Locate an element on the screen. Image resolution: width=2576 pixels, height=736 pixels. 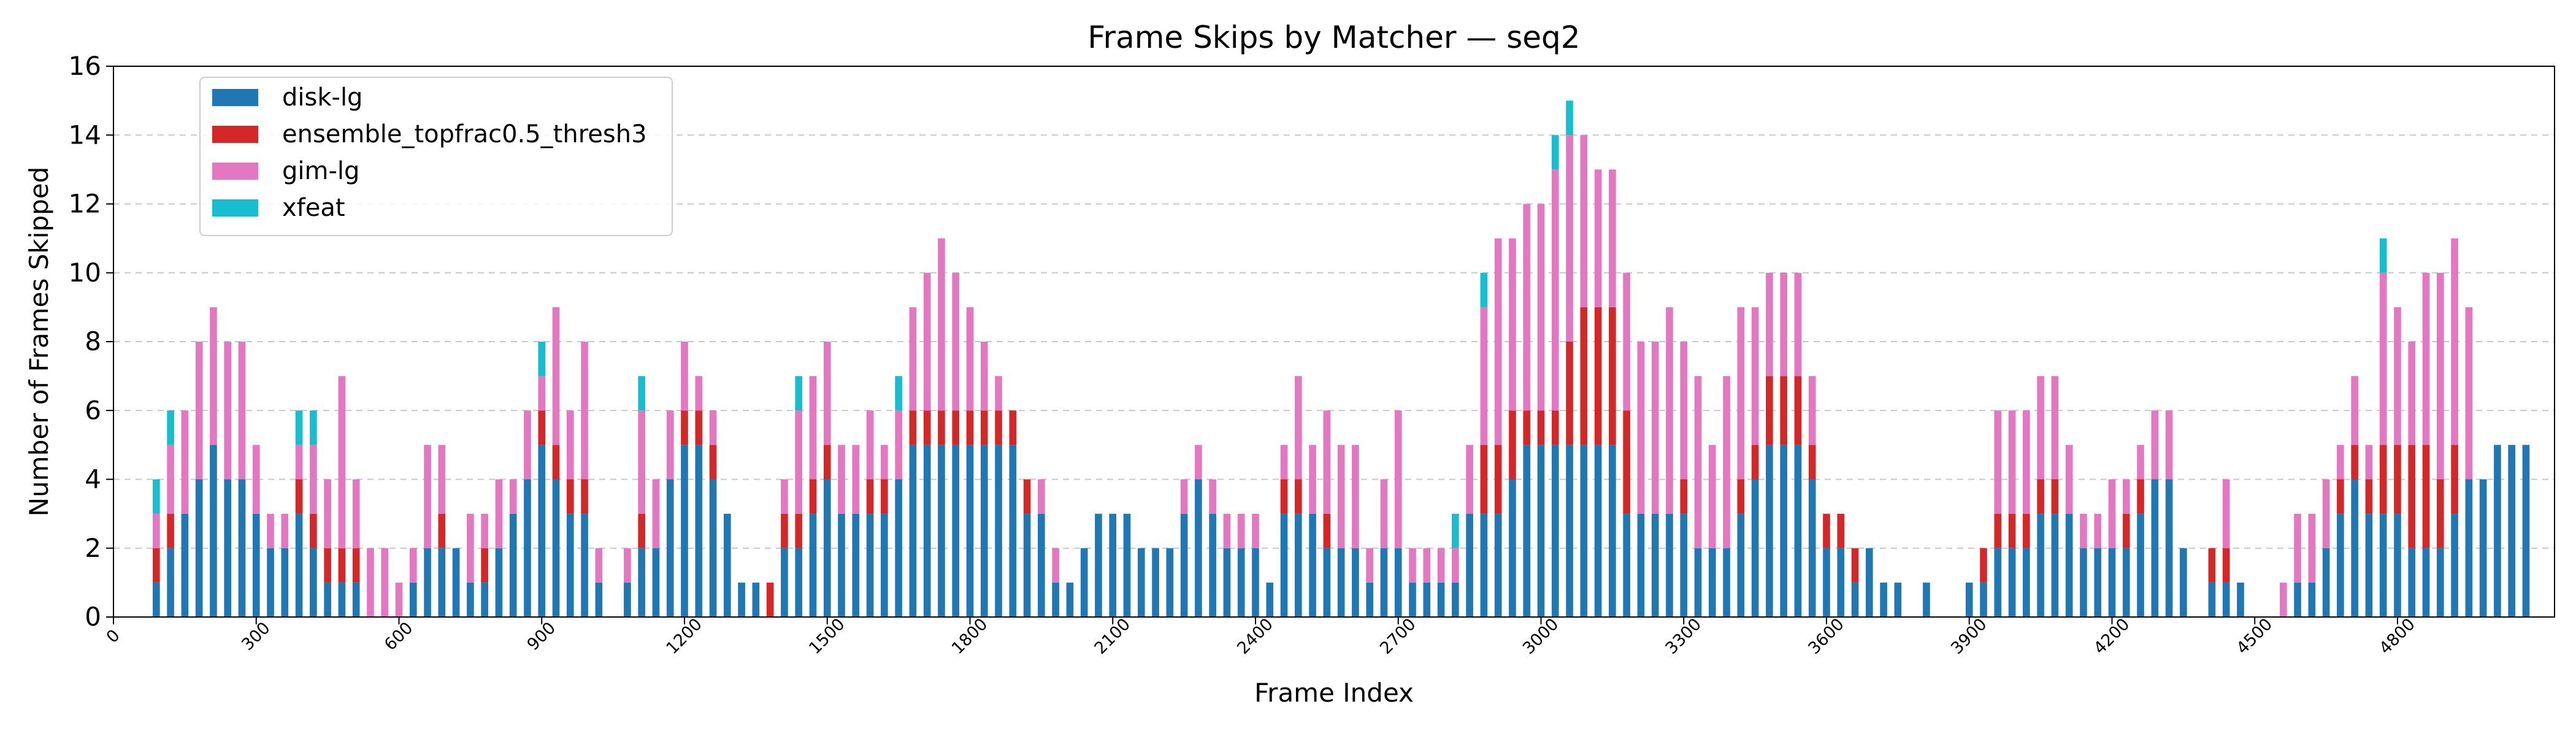
legend-label-gim-lg: gim-lg is located at coordinates (320, 171).